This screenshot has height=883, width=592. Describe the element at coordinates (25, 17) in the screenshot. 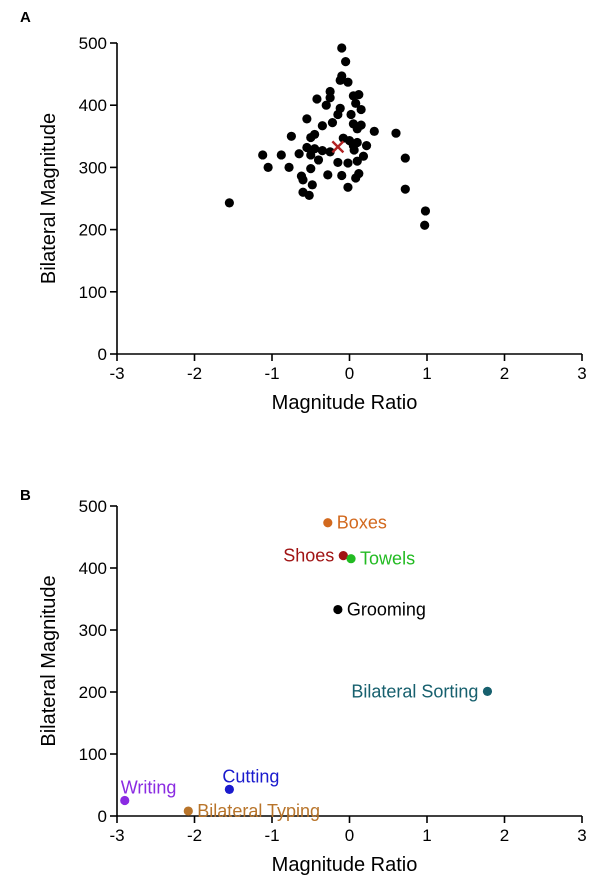

I see `panel-label: A` at that location.